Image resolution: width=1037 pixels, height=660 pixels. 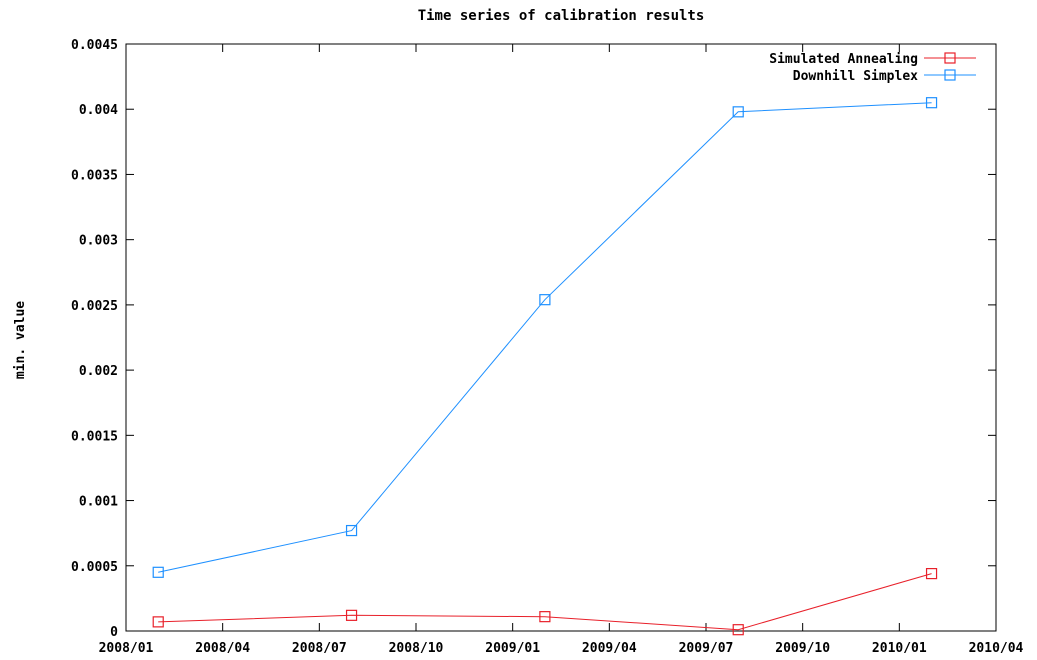 I want to click on x-tick-label: 2009/10, so click(x=802, y=648).